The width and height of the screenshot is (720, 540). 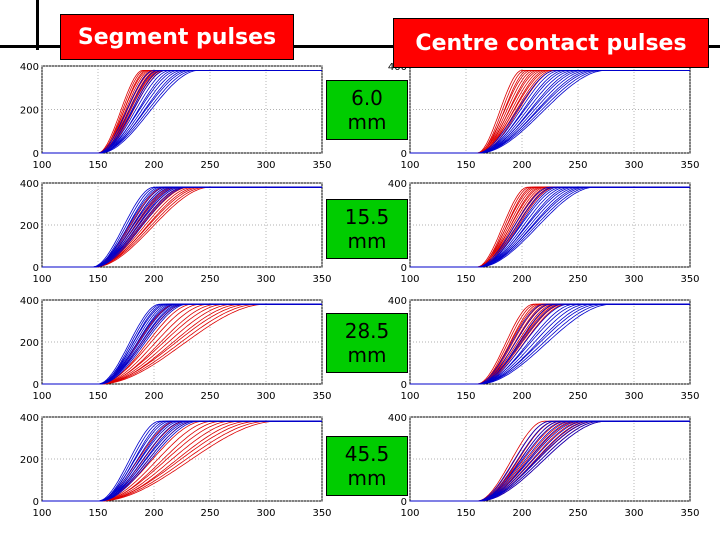 I want to click on chart-seg-45.5: 100 150 200 250 300 350 0 200 400, so click(x=176, y=466).